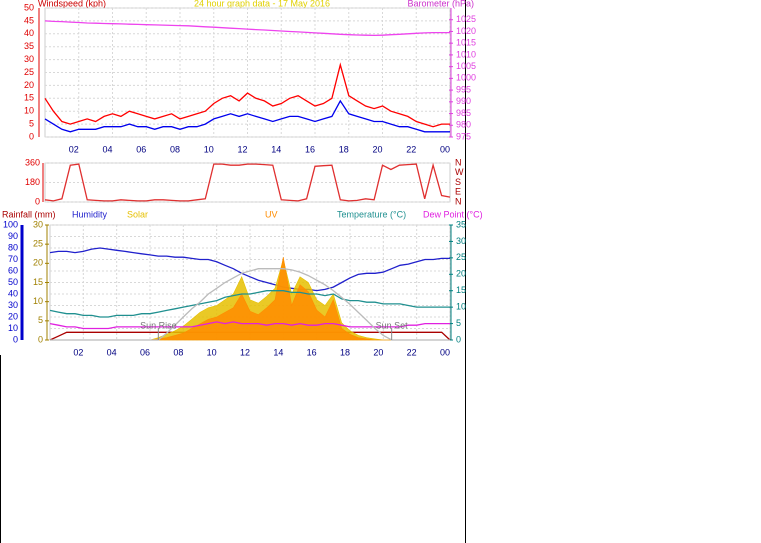  Describe the element at coordinates (13, 247) in the screenshot. I see `y-tick-label: 80` at that location.